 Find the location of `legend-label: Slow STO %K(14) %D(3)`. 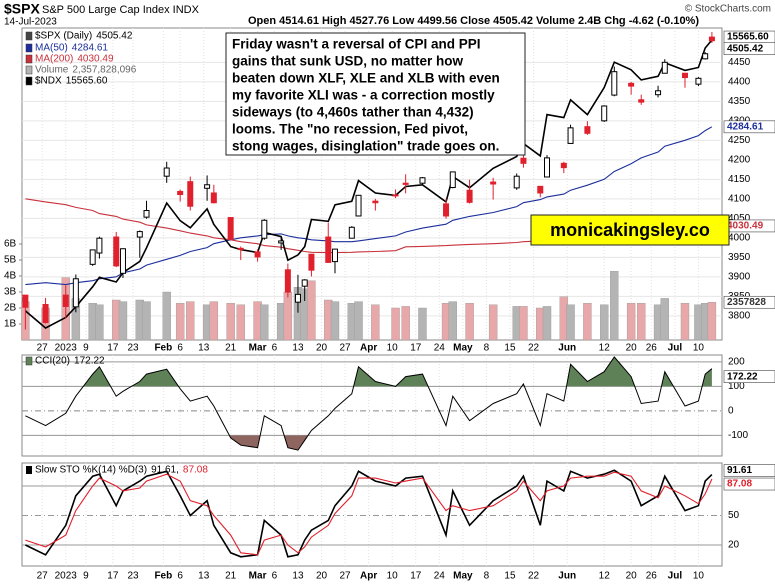

legend-label: Slow STO %K(14) %D(3) is located at coordinates (91, 470).